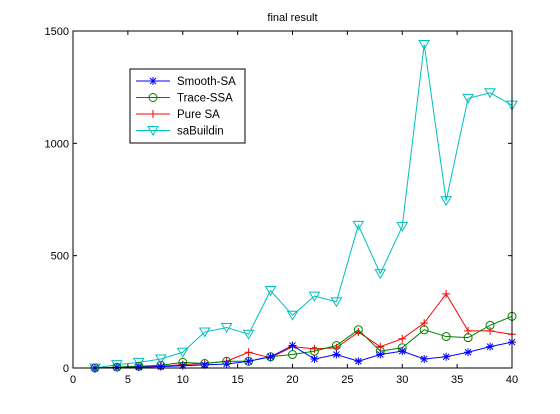 The width and height of the screenshot is (560, 414). Describe the element at coordinates (183, 380) in the screenshot. I see `x-tick-label: 10` at that location.